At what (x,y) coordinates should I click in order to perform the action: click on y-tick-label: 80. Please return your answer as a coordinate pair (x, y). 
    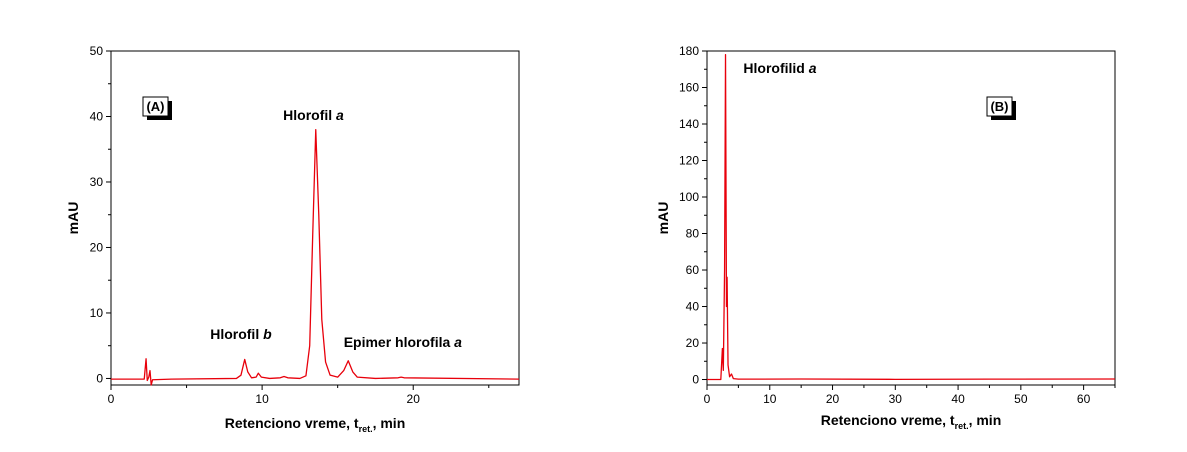
    Looking at the image, I should click on (693, 234).